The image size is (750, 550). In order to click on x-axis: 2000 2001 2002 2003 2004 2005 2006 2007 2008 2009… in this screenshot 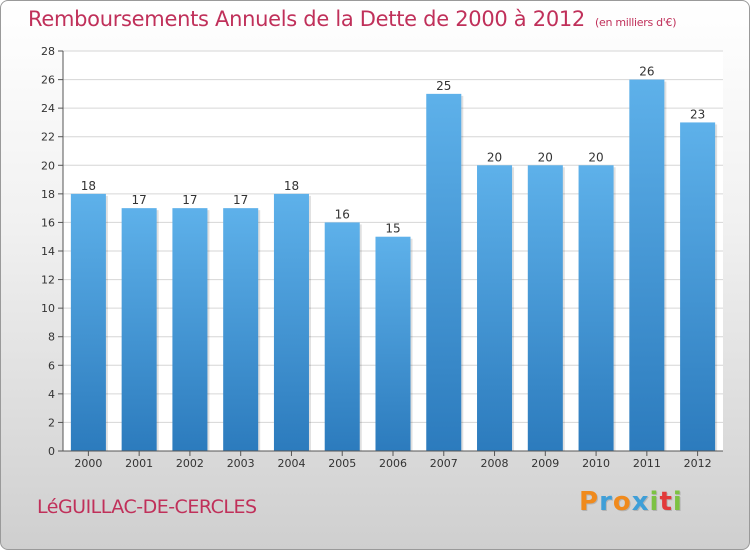, I will do `click(393, 460)`.